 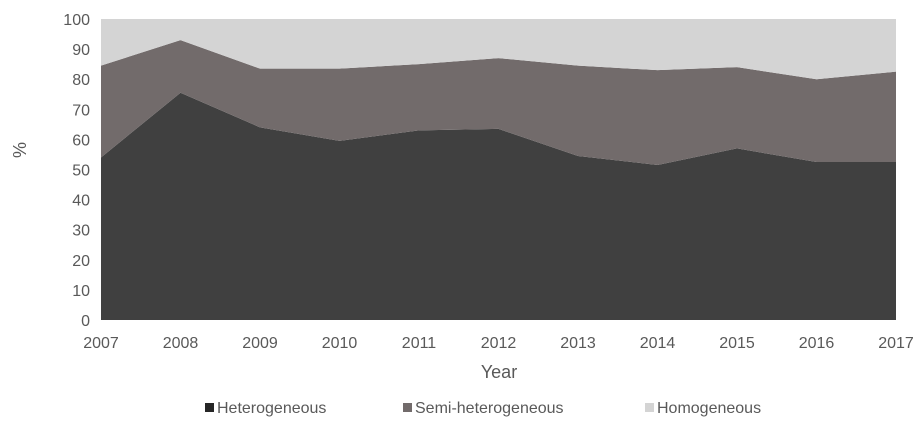 What do you see at coordinates (85, 321) in the screenshot?
I see `y-tick-label: 0` at bounding box center [85, 321].